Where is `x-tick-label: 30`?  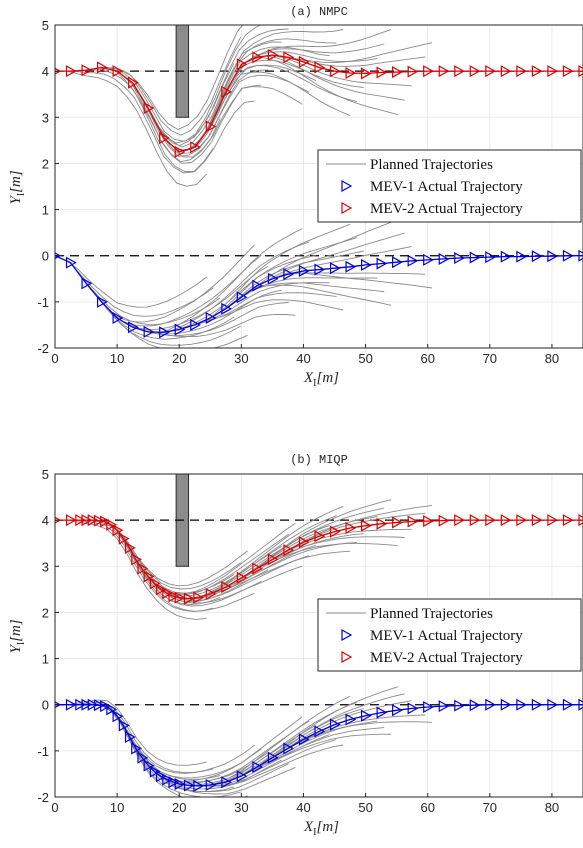 x-tick-label: 30 is located at coordinates (241, 358).